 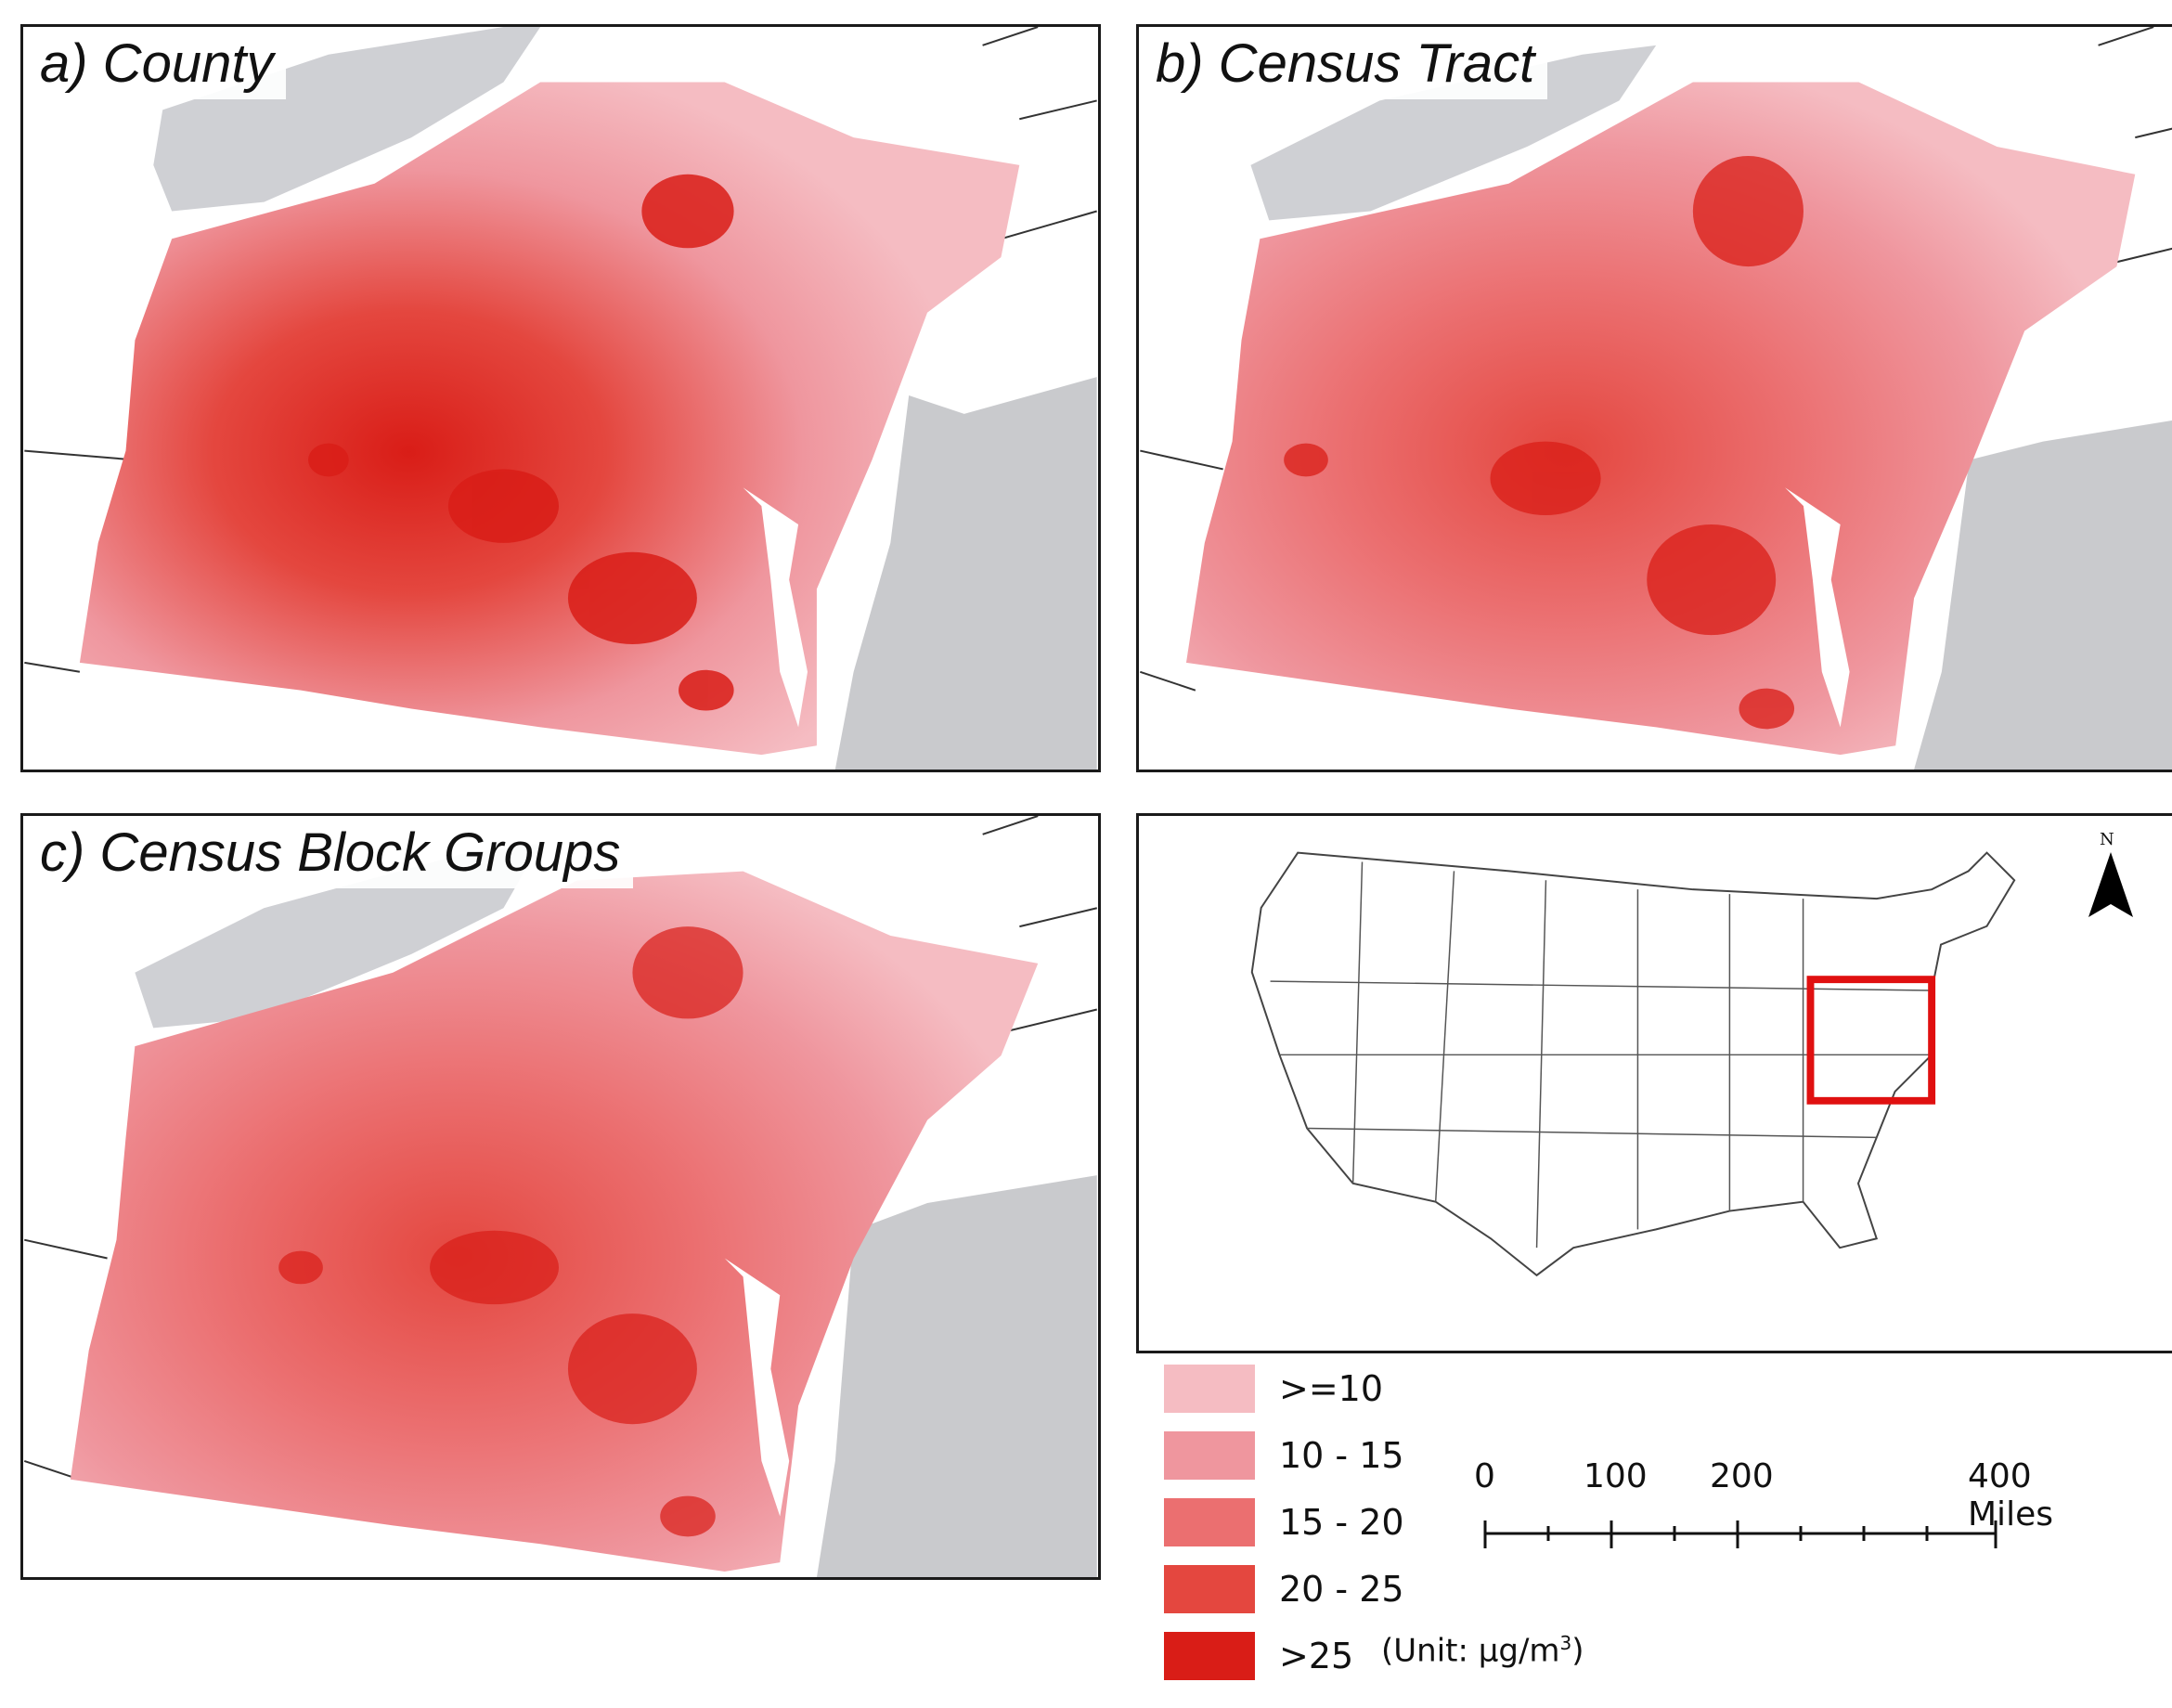 What do you see at coordinates (1742, 1476) in the screenshot?
I see `scale-label: 200` at bounding box center [1742, 1476].